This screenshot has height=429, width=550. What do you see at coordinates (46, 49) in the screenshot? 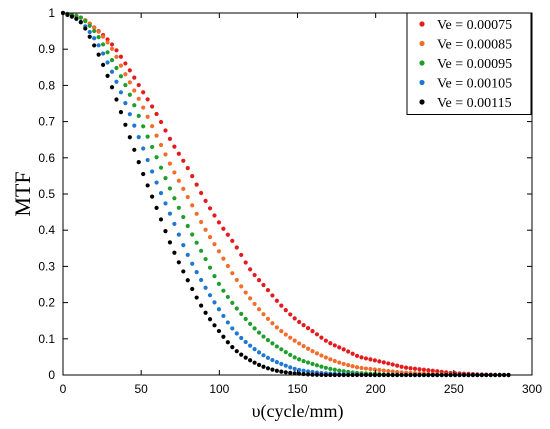
I see `y-tick-label: 0.9` at bounding box center [46, 49].